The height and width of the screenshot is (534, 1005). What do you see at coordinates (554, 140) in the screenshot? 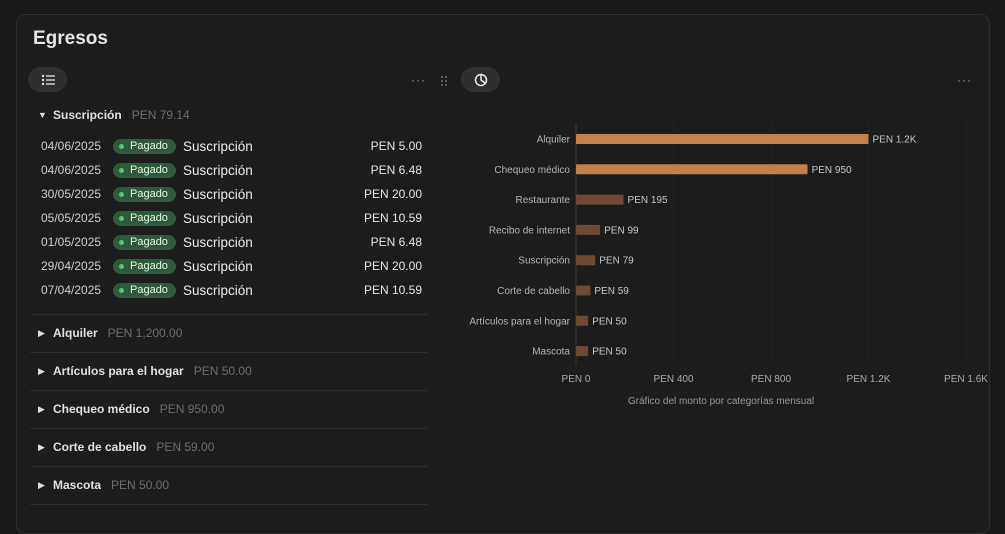
I see `y-tick-label: Alquiler` at bounding box center [554, 140].